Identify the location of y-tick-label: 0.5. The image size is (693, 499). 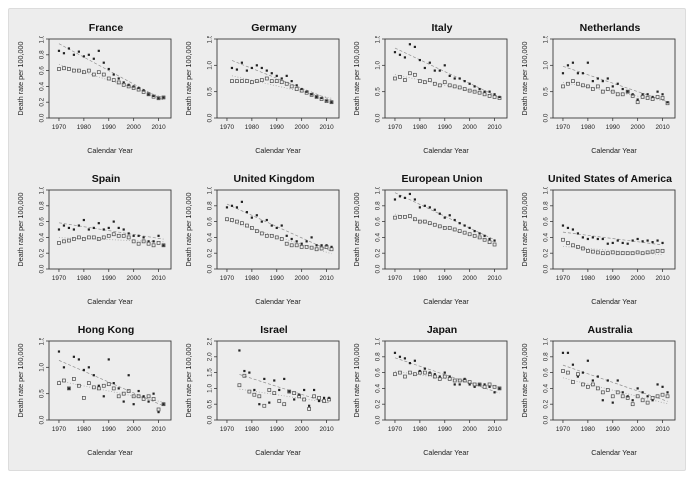
(210, 403).